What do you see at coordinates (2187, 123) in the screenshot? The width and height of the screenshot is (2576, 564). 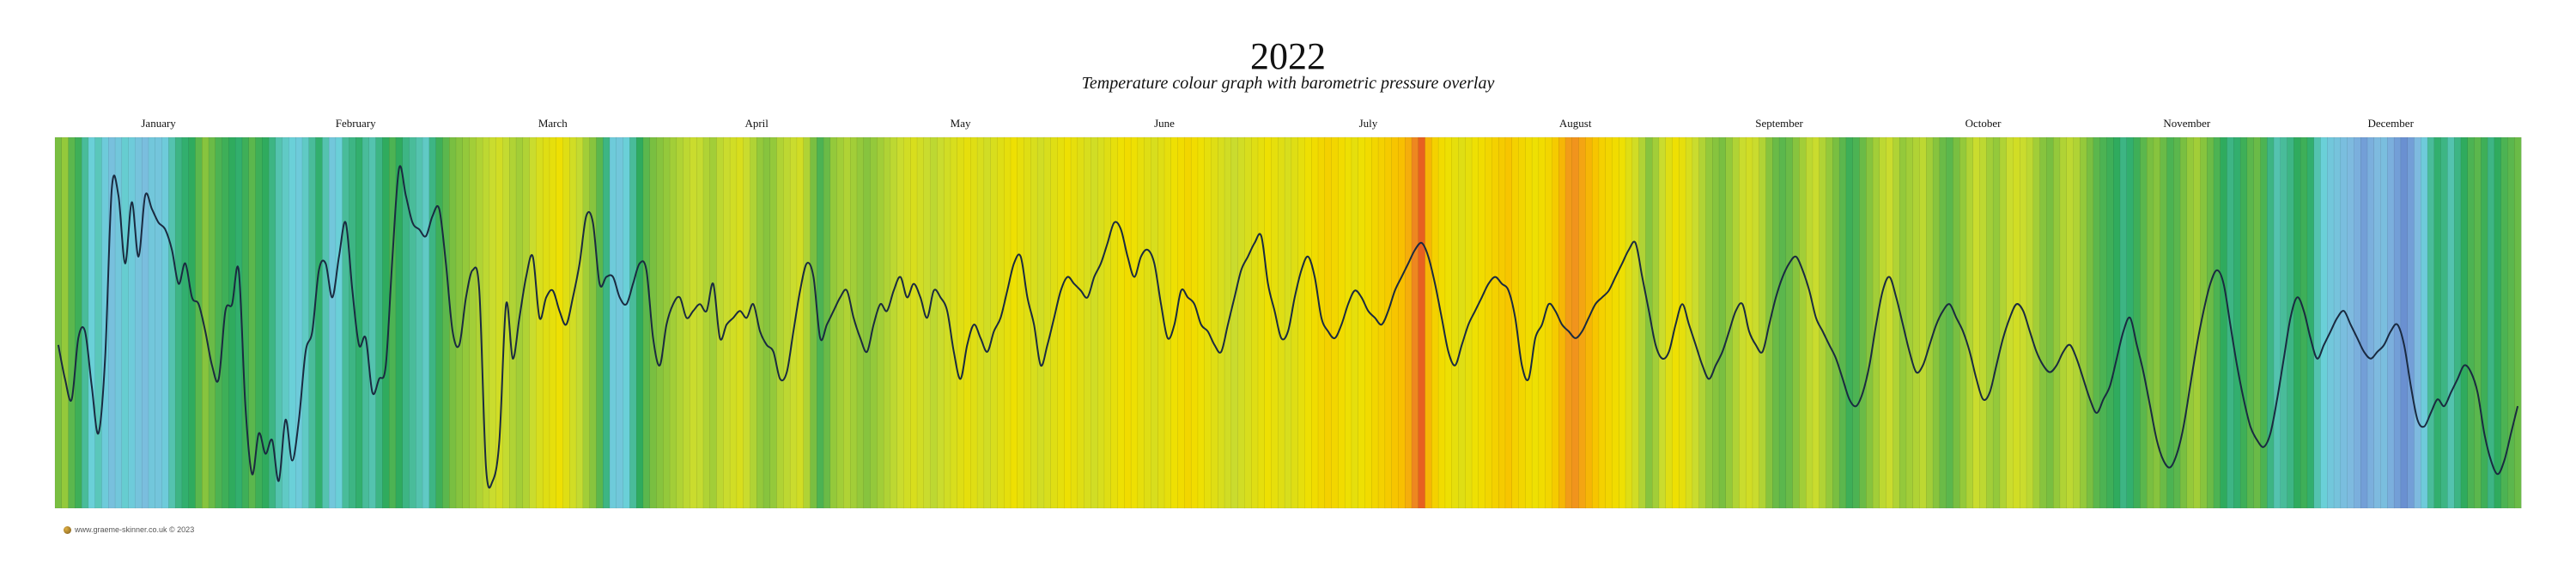 I see `month-label: November` at bounding box center [2187, 123].